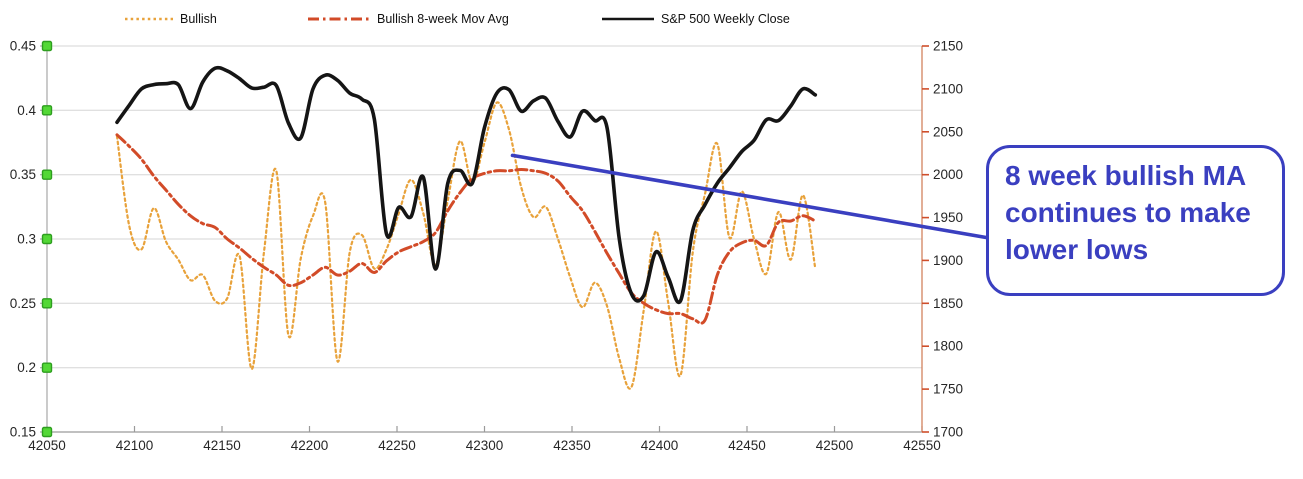 The image size is (1303, 479). I want to click on right-tick-label: 2100, so click(948, 88).